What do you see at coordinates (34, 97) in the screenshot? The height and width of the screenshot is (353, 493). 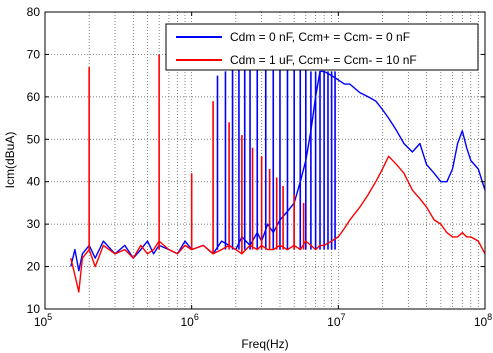 I see `y-tick-label: 60` at bounding box center [34, 97].